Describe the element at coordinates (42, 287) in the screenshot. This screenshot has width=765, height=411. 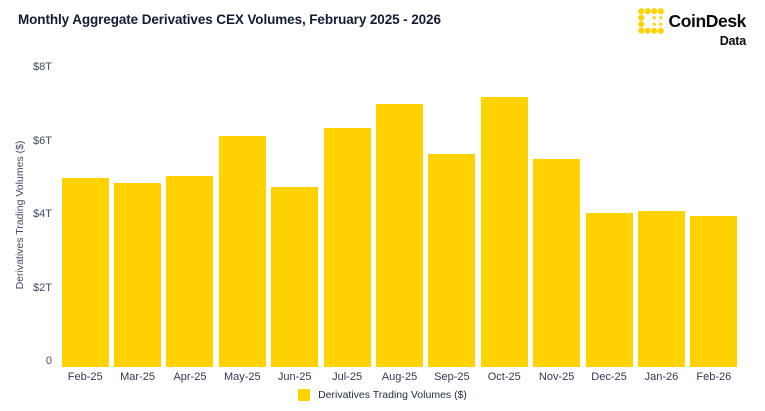
I see `y-tick-label-$2T: $2T` at that location.